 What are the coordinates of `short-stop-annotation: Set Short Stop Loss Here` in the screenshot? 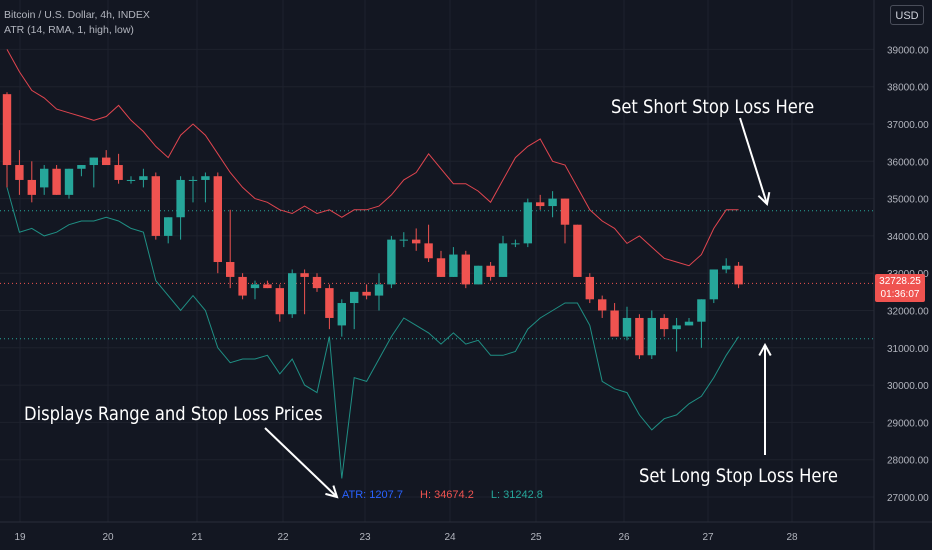 It's located at (713, 107).